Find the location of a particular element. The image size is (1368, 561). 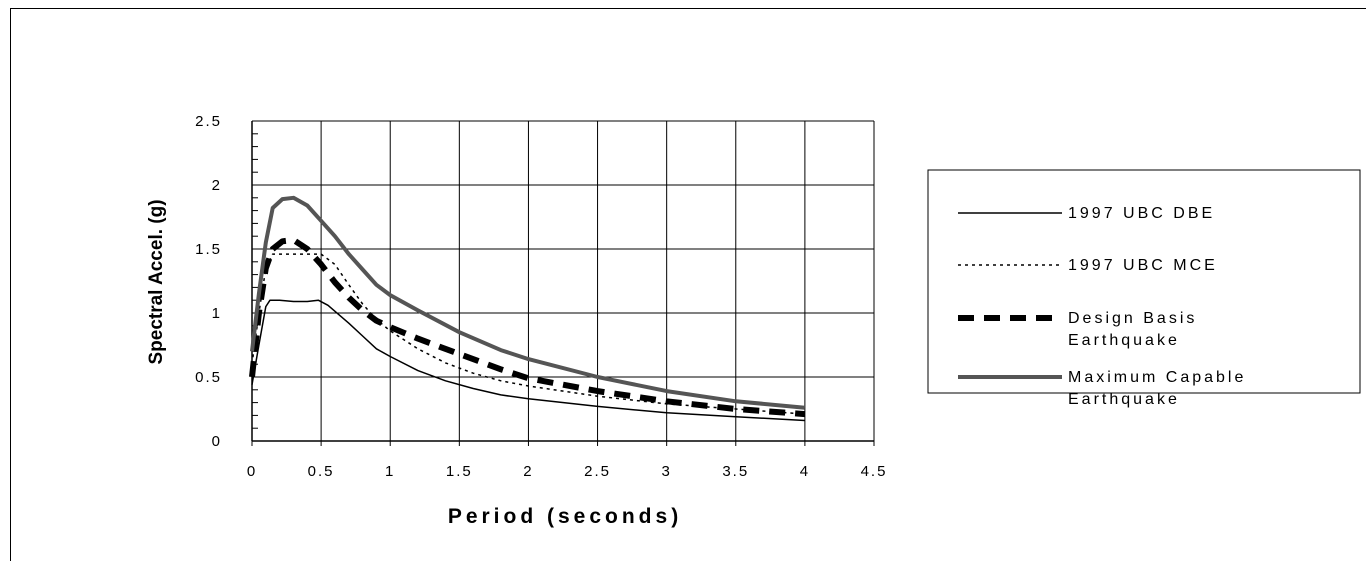

legend-label-4: Maximum Capable is located at coordinates (1157, 377).